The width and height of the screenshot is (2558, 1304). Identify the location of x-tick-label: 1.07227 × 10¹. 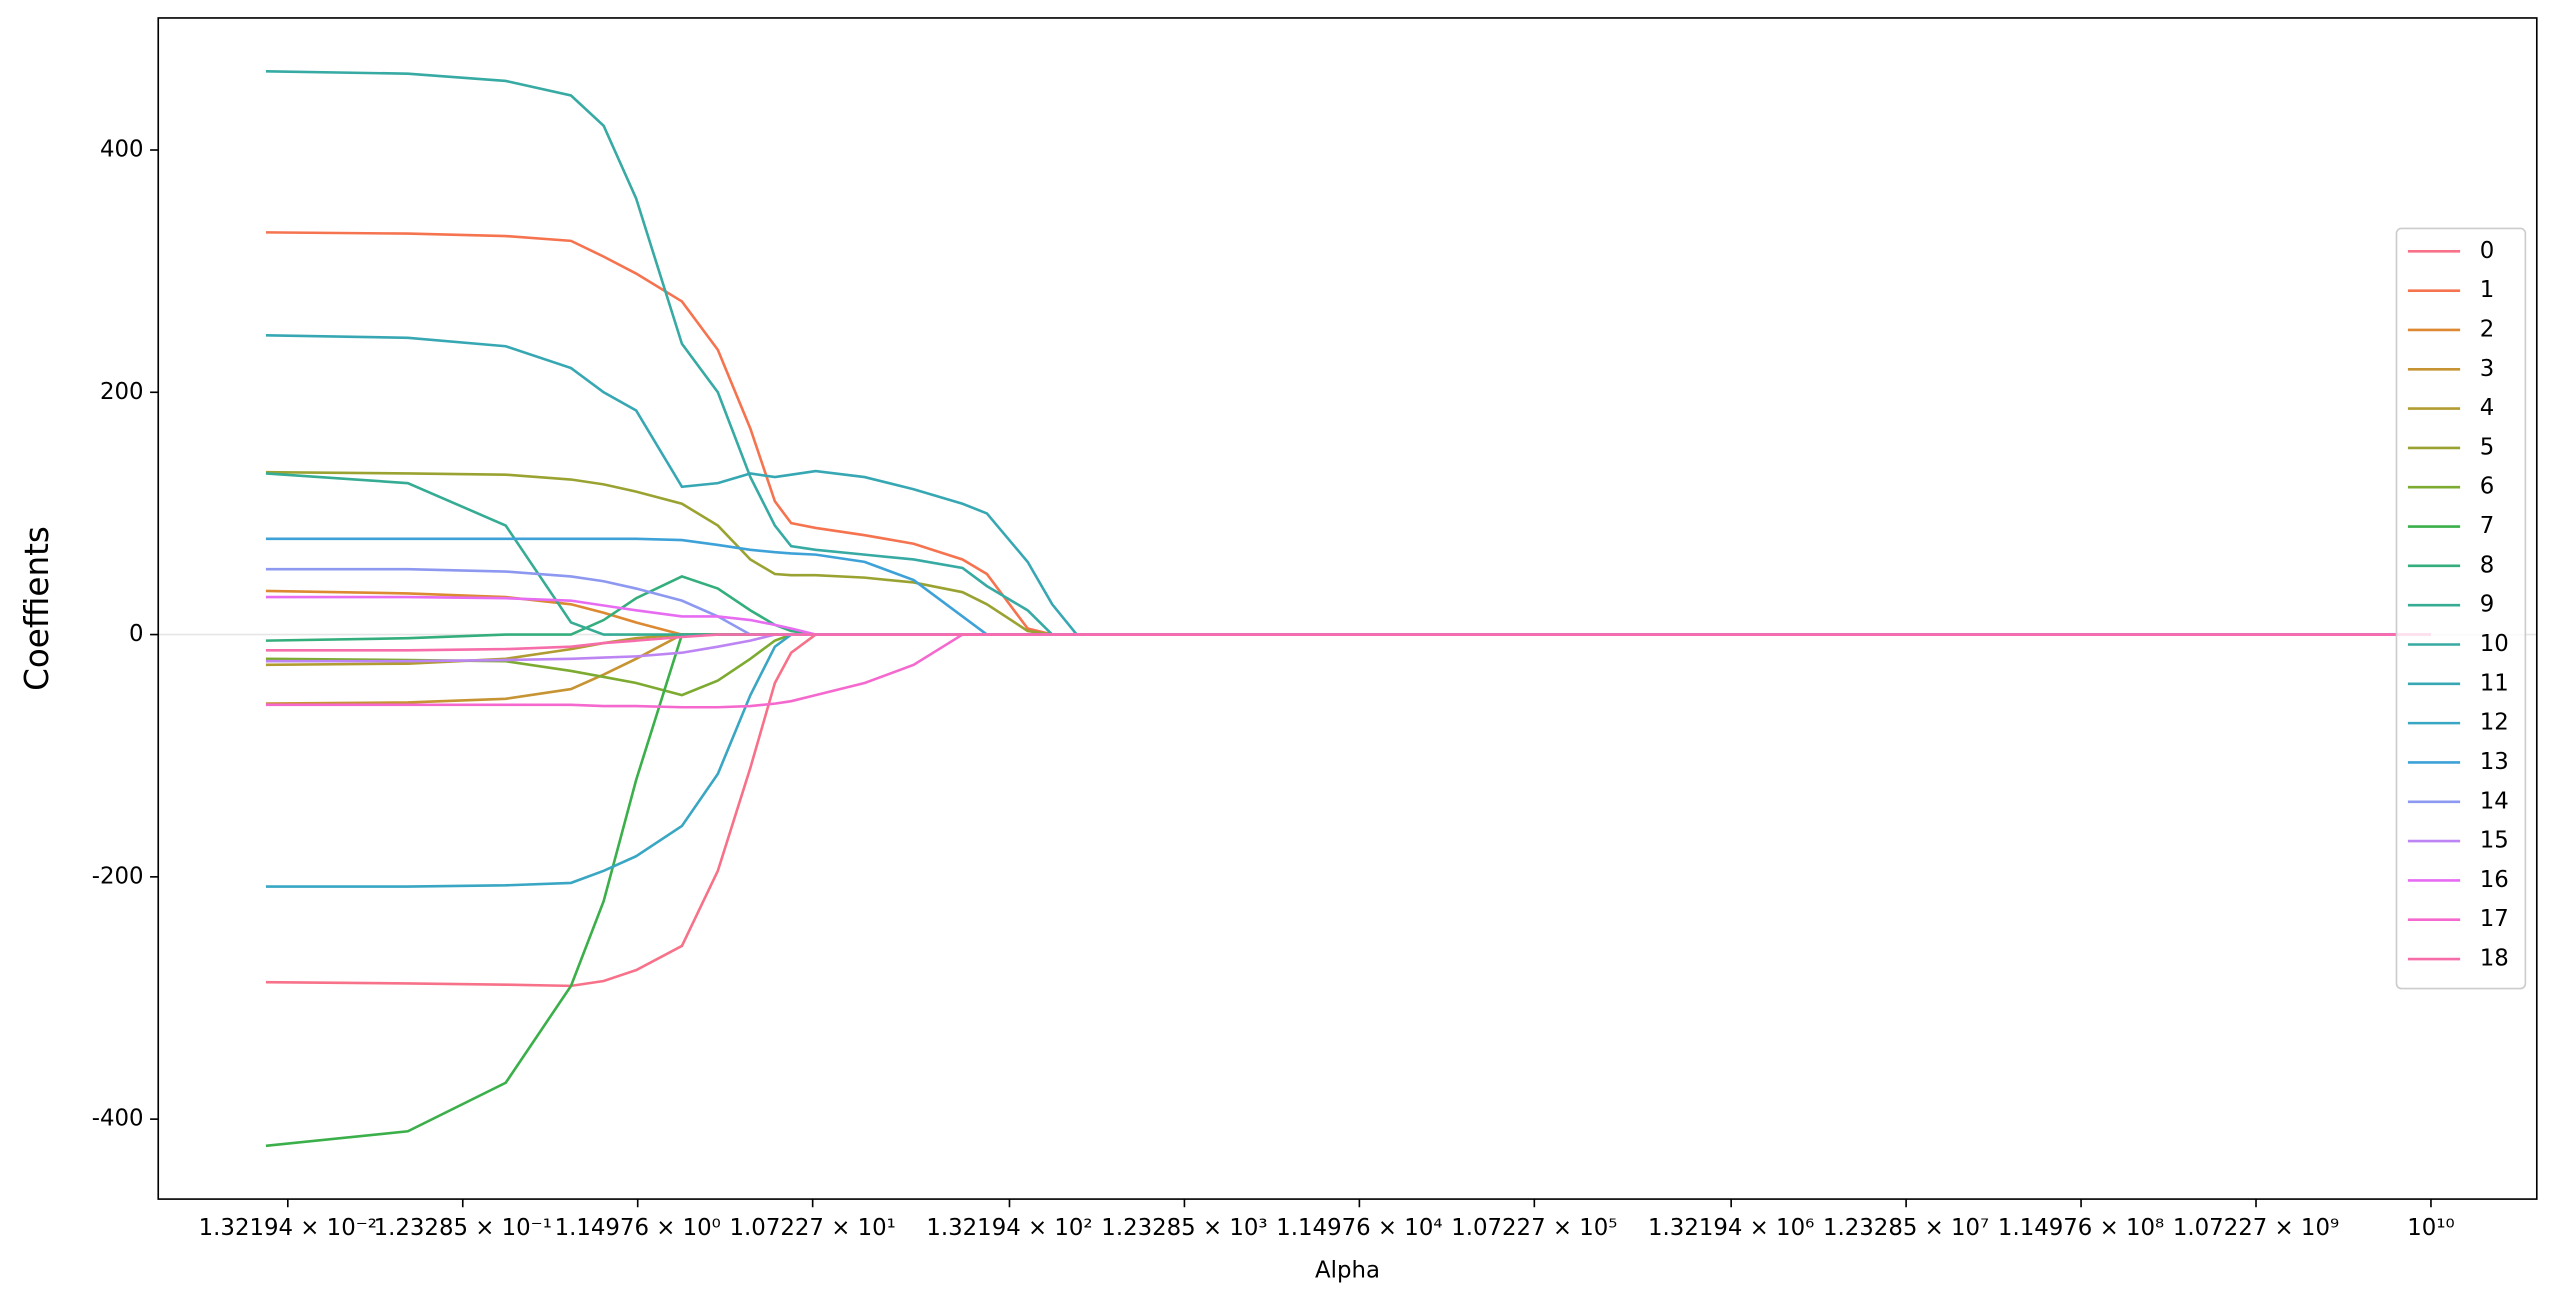
(813, 1228).